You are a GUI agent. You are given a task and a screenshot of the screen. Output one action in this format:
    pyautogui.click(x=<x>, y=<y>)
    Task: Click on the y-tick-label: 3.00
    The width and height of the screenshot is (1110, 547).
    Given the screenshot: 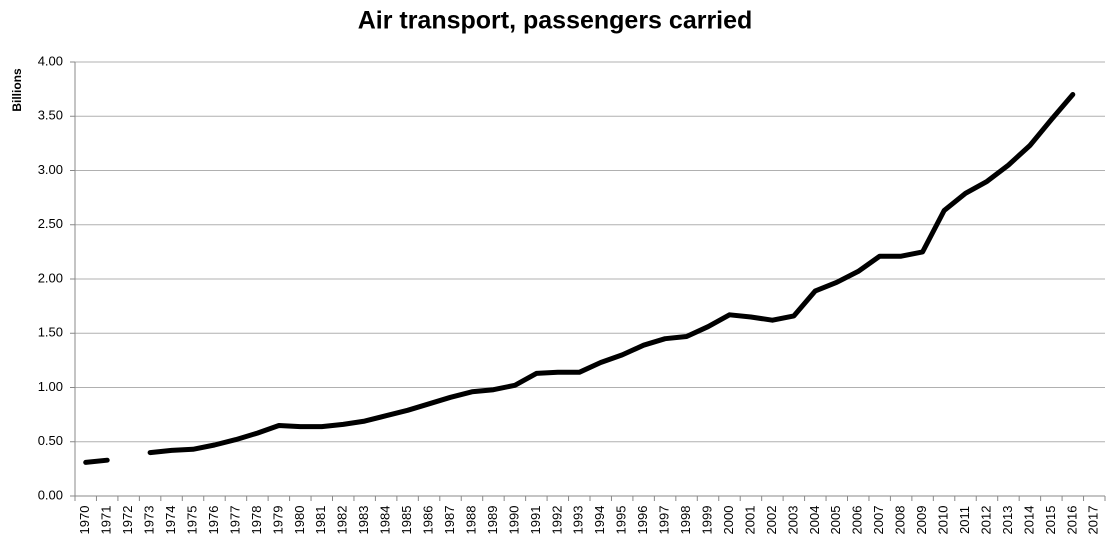 What is the action you would take?
    pyautogui.click(x=50, y=169)
    